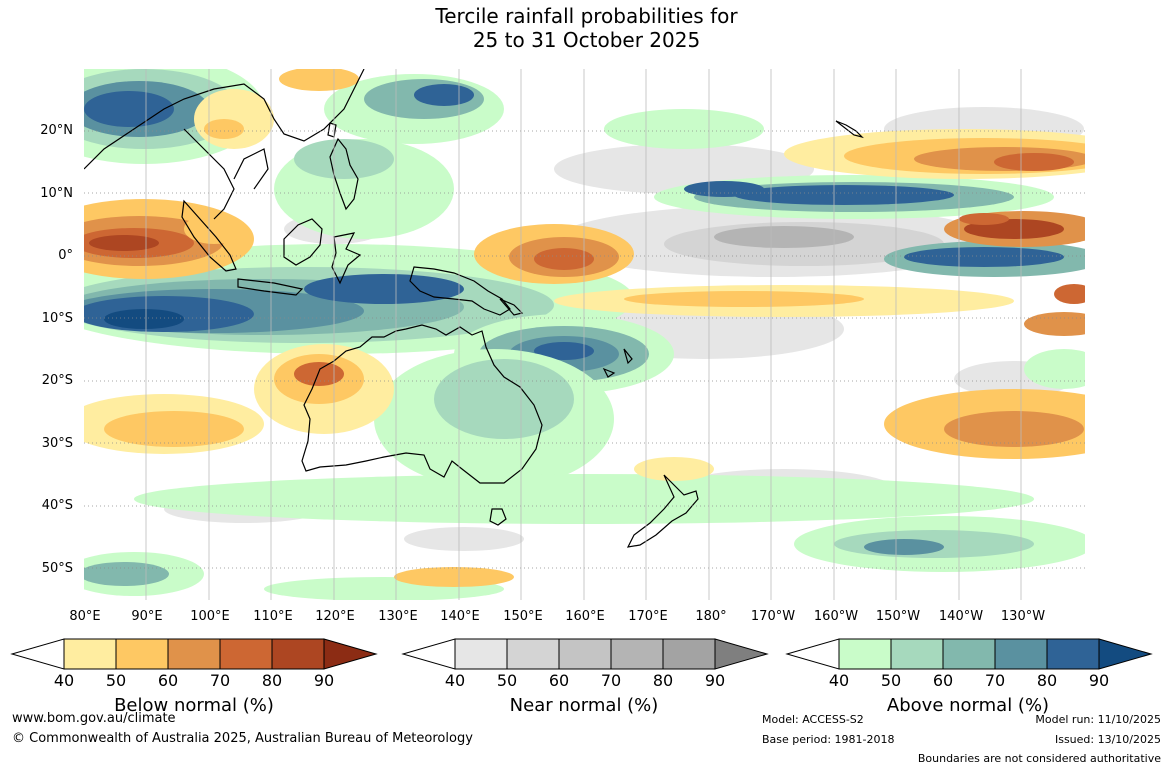 The width and height of the screenshot is (1173, 770). What do you see at coordinates (56, 130) in the screenshot?
I see `lat-label: 20°N` at bounding box center [56, 130].